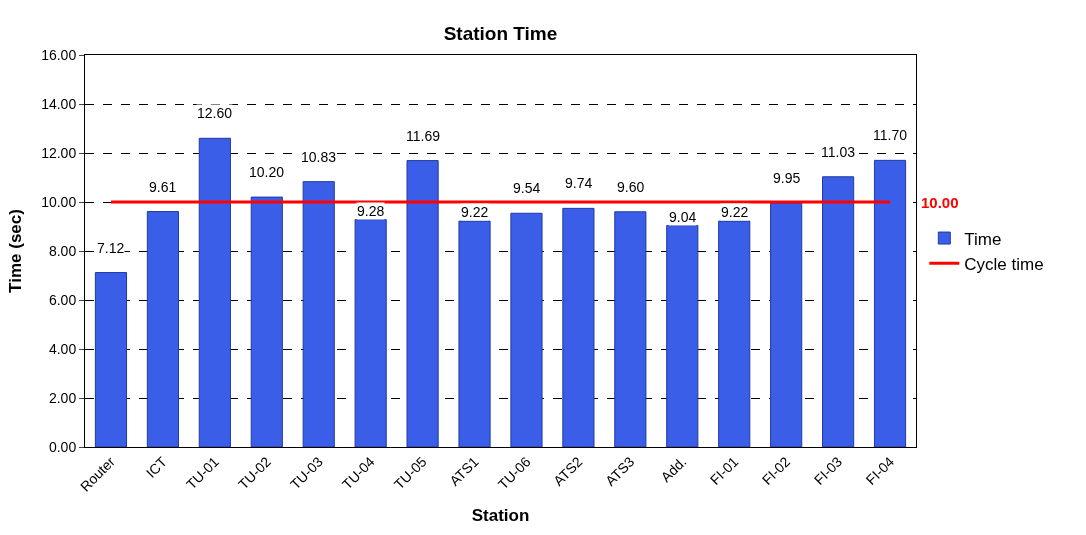 This screenshot has height=535, width=1086. I want to click on annotation: 10.00, so click(940, 202).